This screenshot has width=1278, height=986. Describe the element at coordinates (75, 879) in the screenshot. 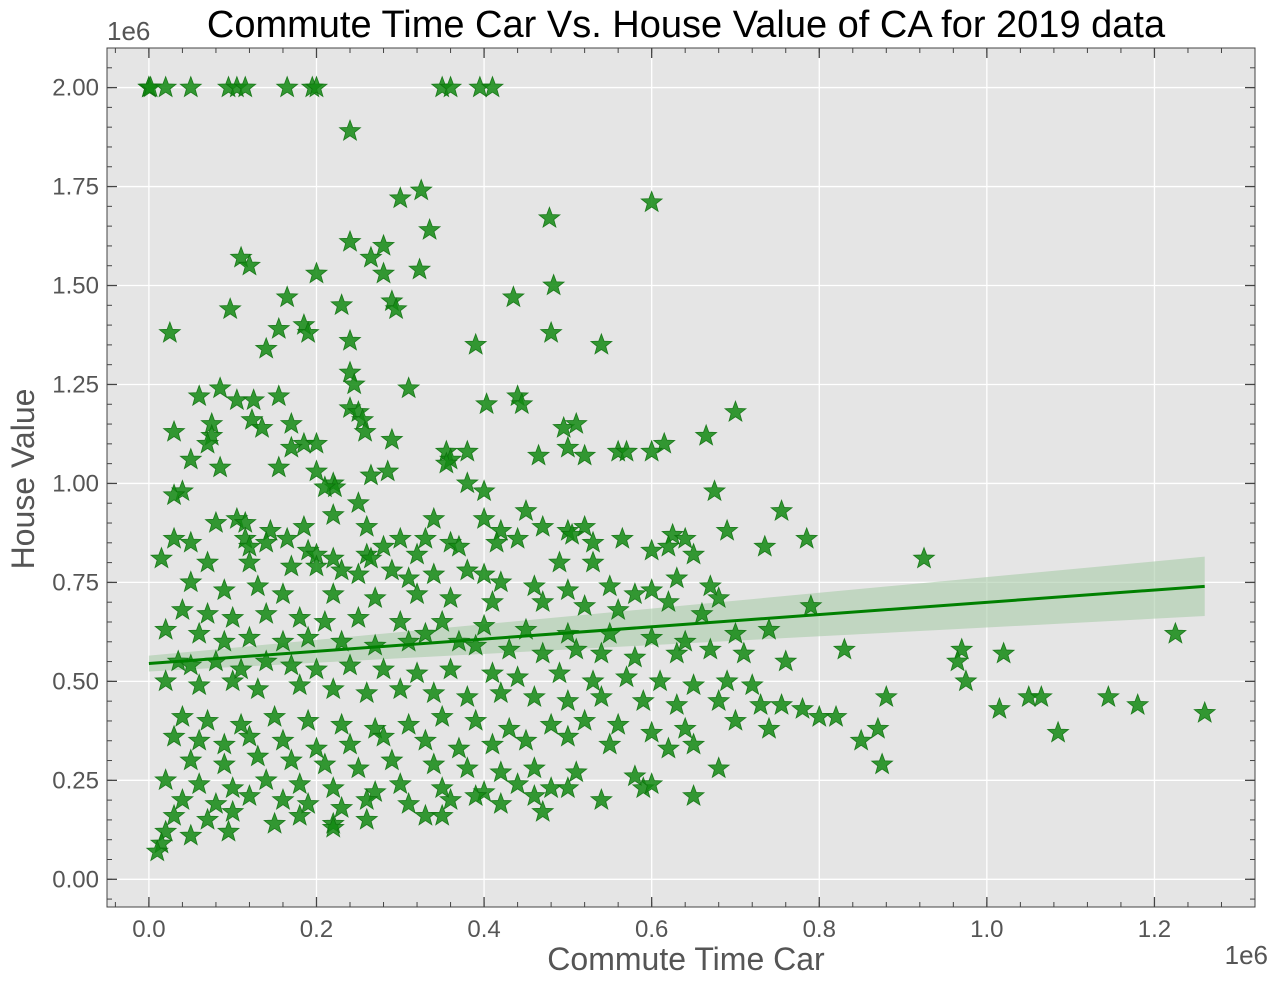

I see `y-tick-label-0: 0.00` at that location.